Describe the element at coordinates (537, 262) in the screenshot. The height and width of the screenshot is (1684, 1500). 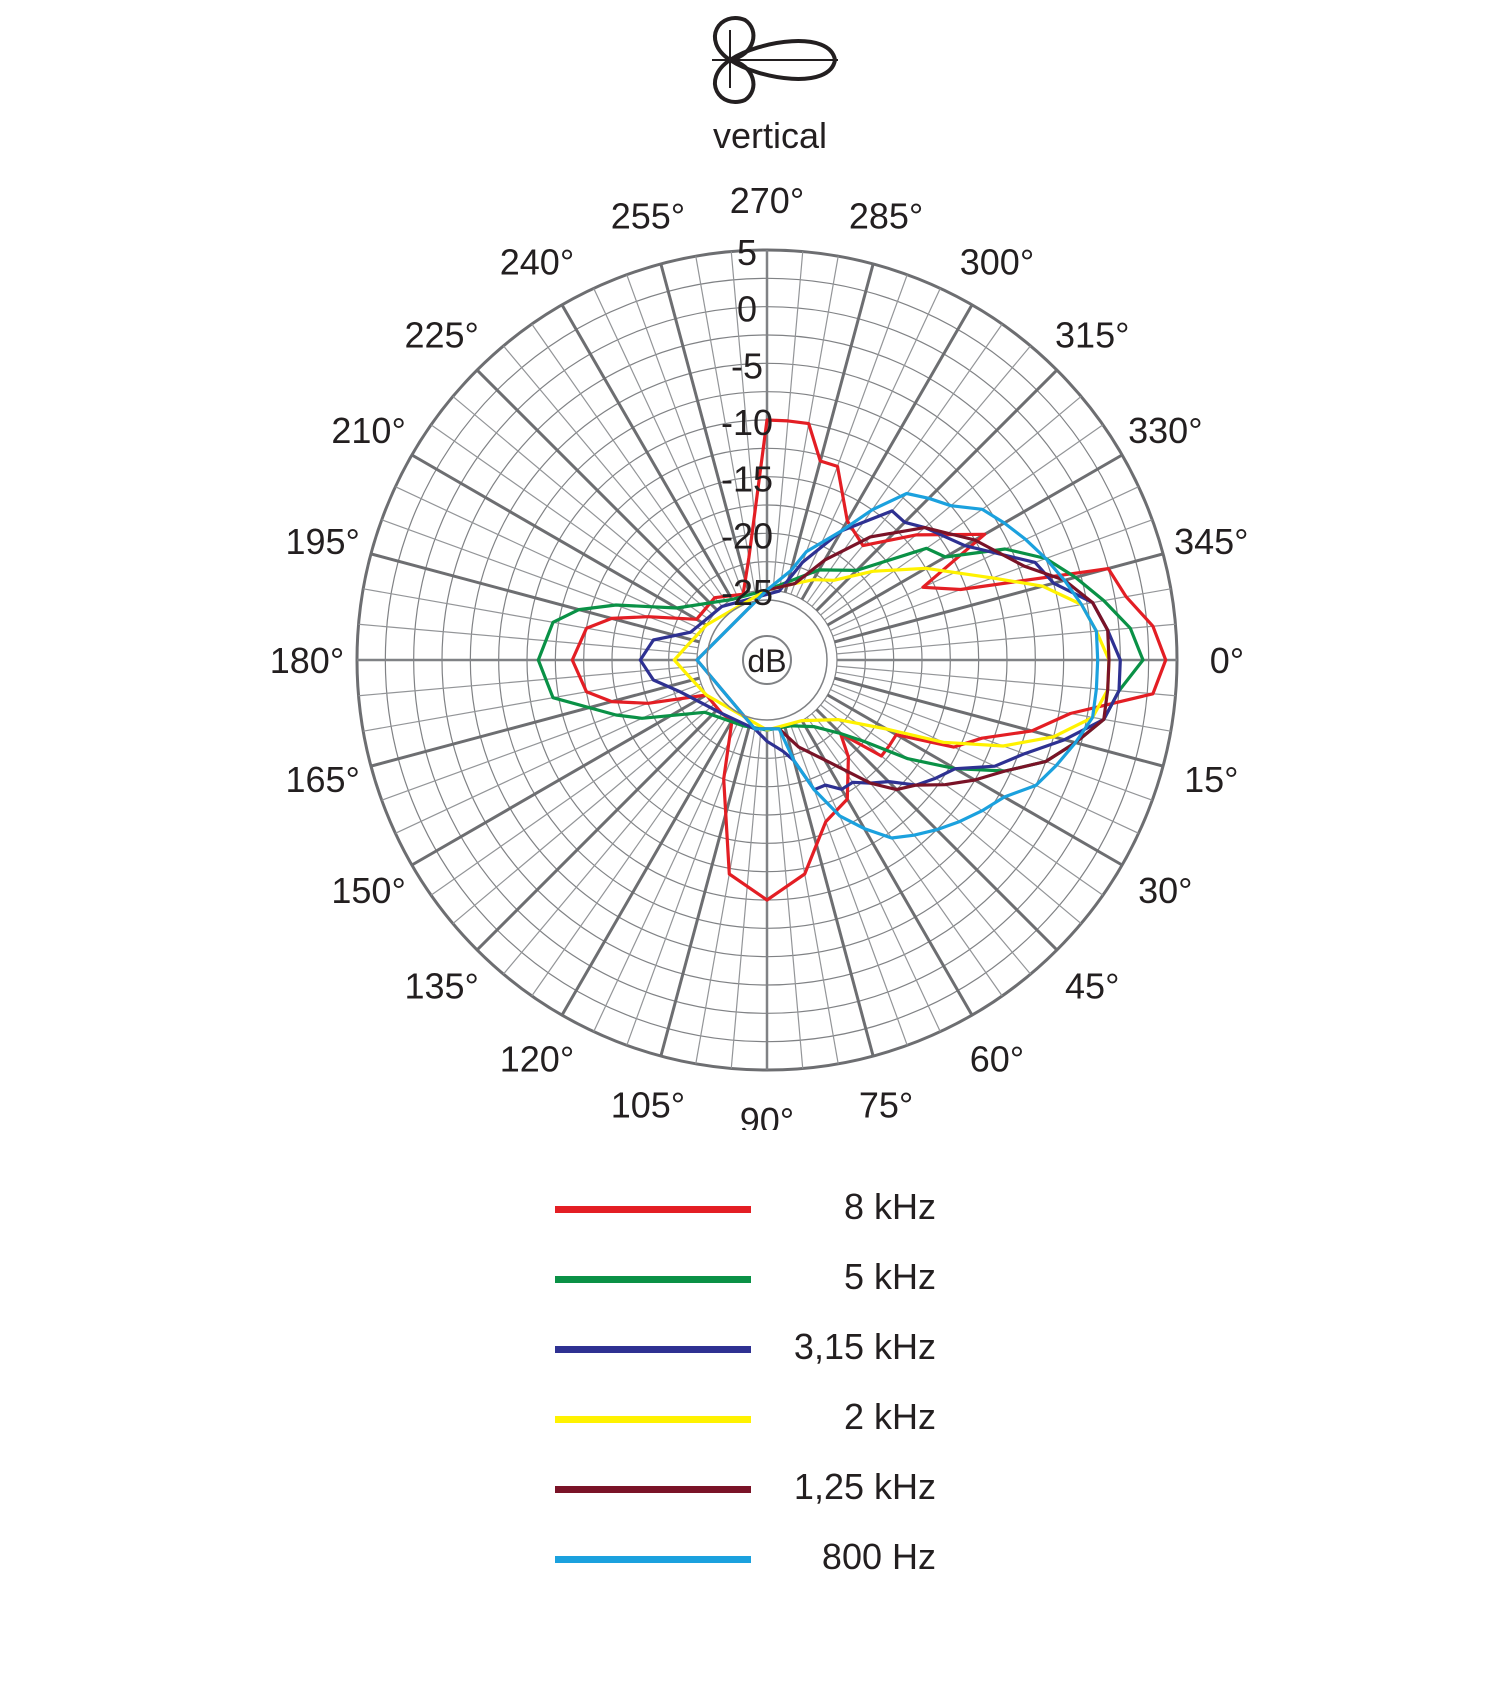
I see `angle-label: 240°` at that location.